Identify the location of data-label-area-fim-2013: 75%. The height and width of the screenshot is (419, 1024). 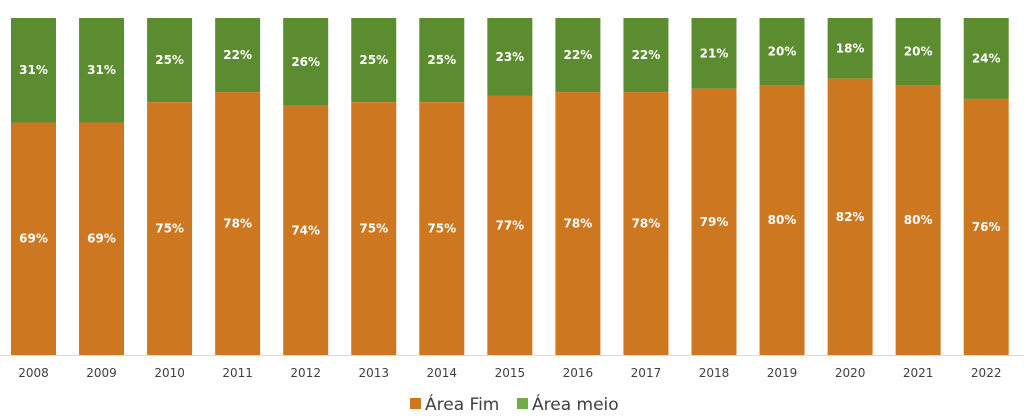
(373, 229).